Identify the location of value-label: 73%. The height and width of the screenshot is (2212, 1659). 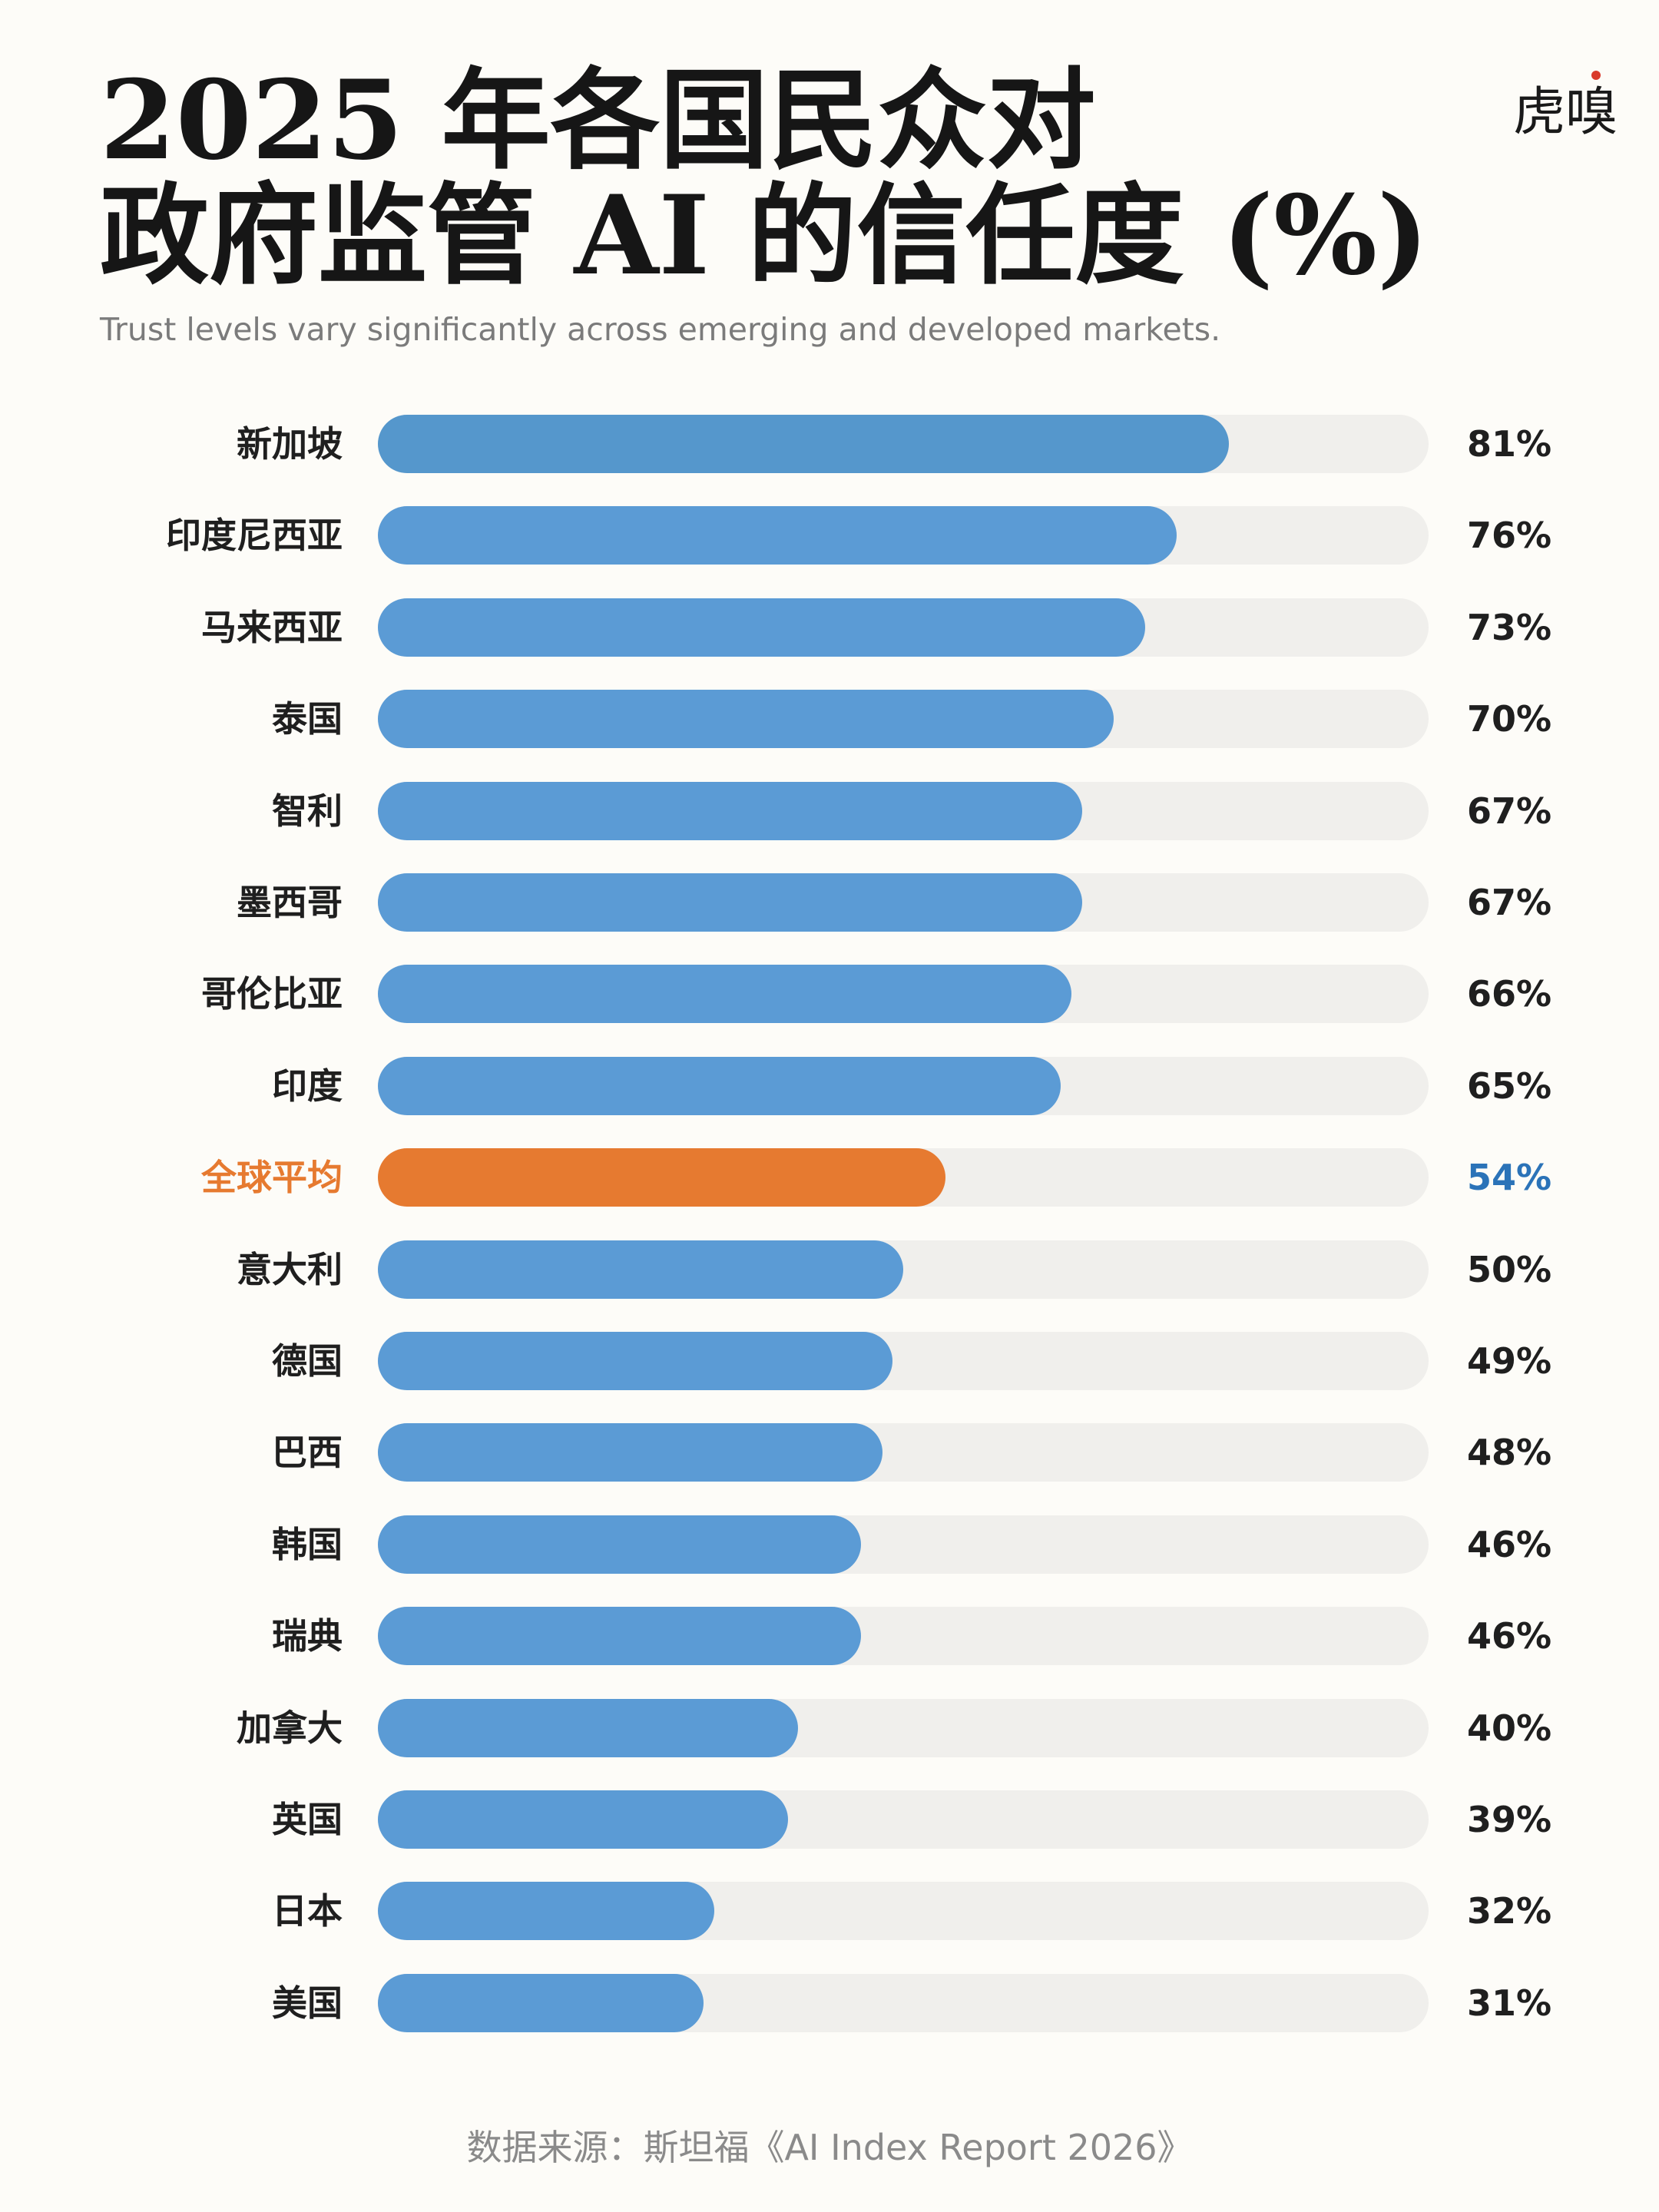
(1510, 627).